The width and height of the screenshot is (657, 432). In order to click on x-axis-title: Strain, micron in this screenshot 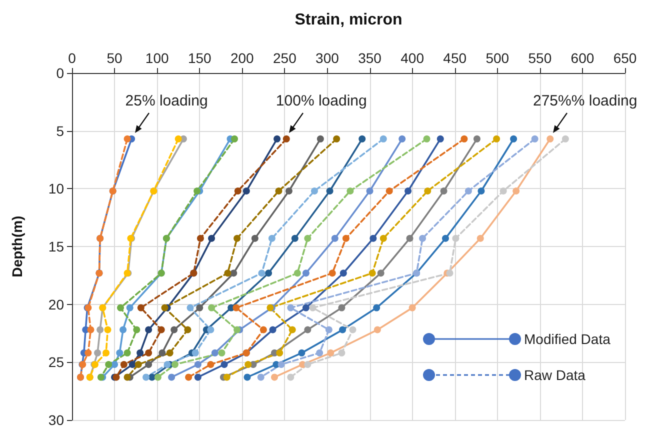, I will do `click(348, 20)`.